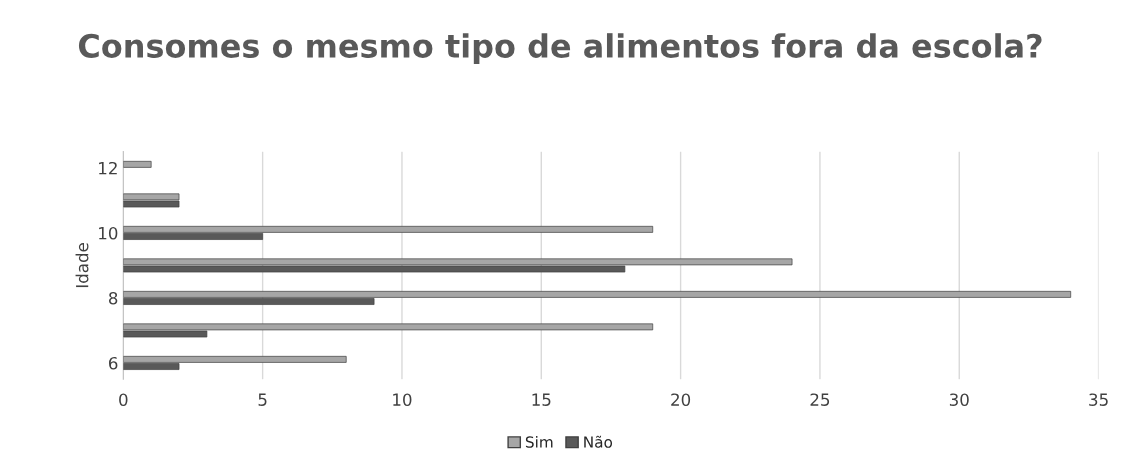  I want to click on x-tick-label: 15, so click(541, 399).